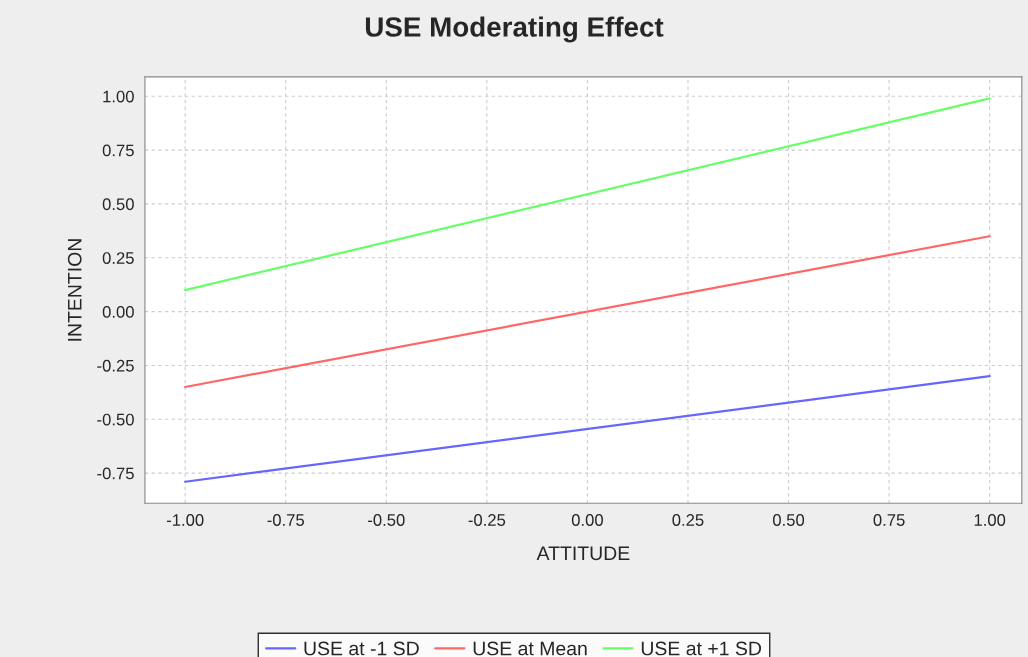  I want to click on y-axis-title: INTENTION, so click(74, 290).